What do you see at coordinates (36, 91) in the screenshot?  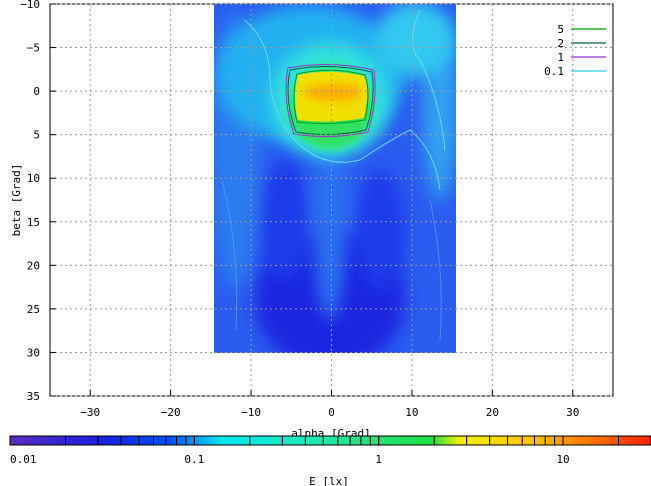 I see `y-tick-label: 0` at bounding box center [36, 91].